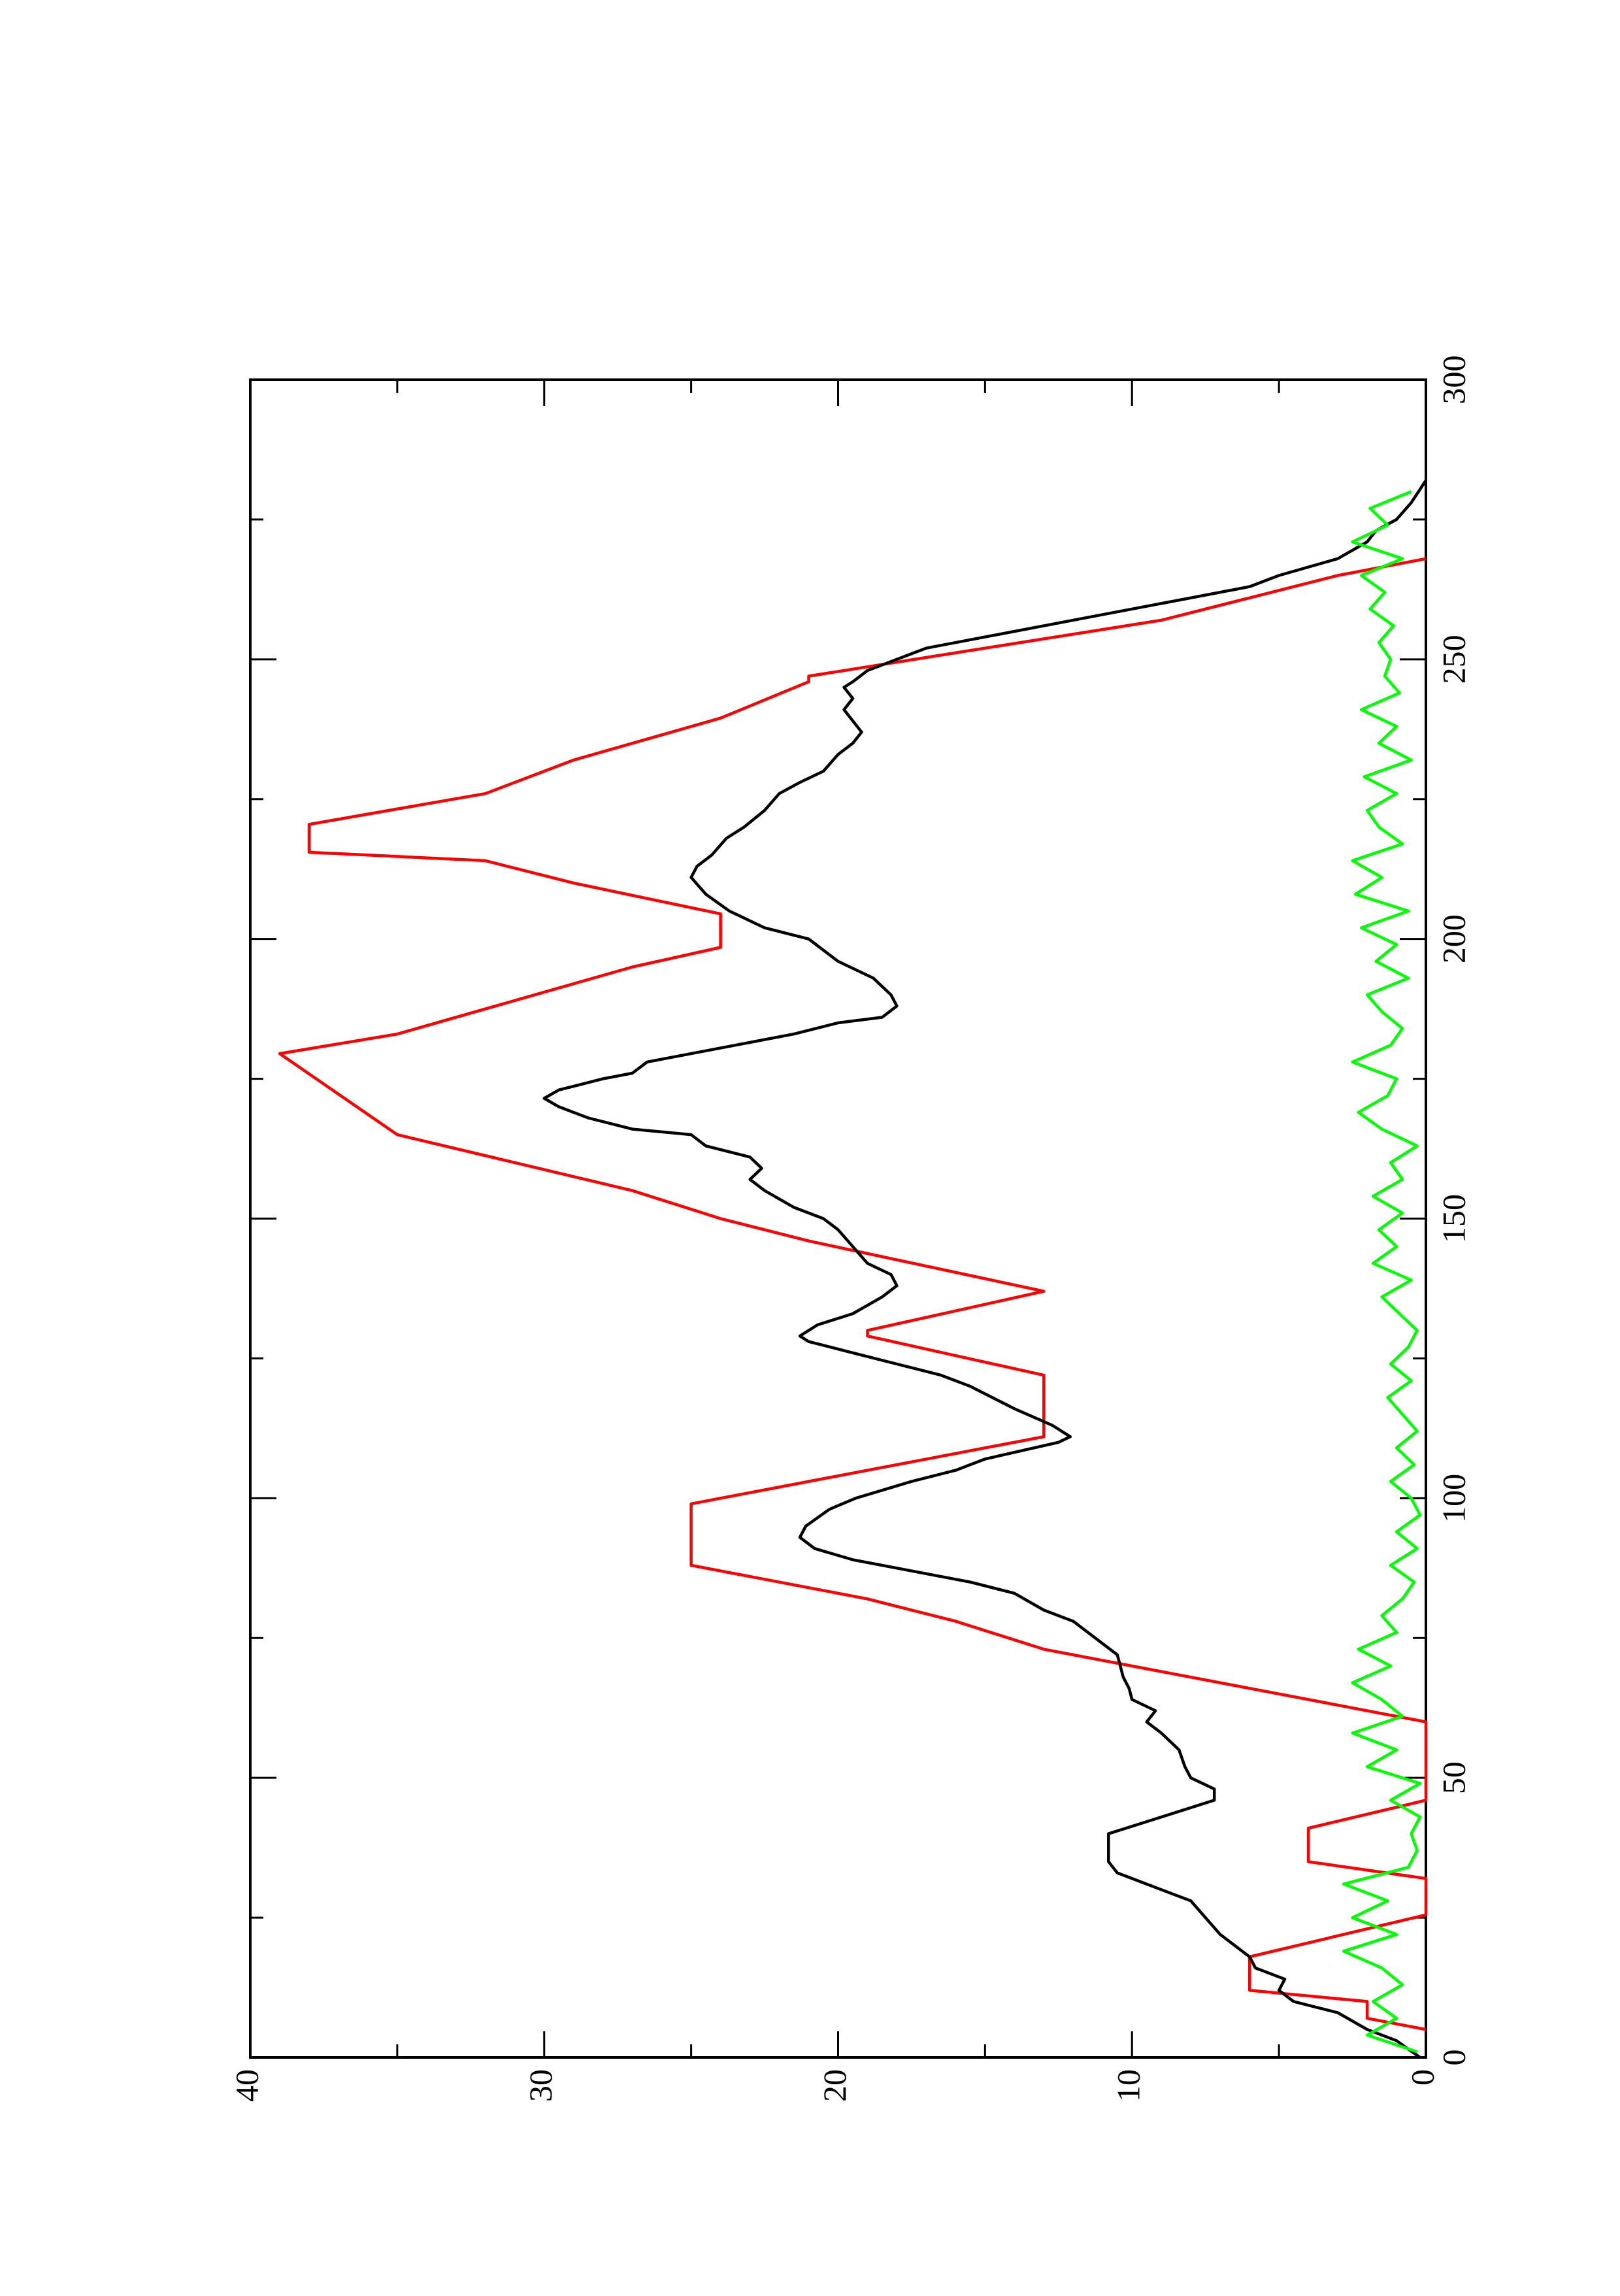 The width and height of the screenshot is (1620, 2296). I want to click on y-tick-label: 40, so click(246, 2085).